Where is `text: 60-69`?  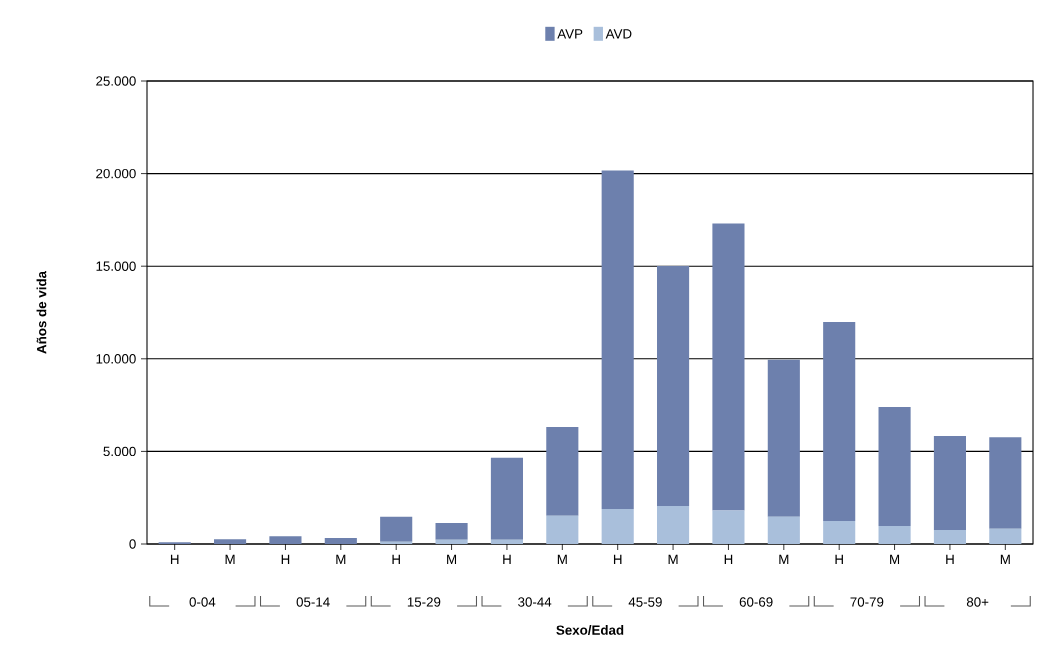
text: 60-69 is located at coordinates (756, 602).